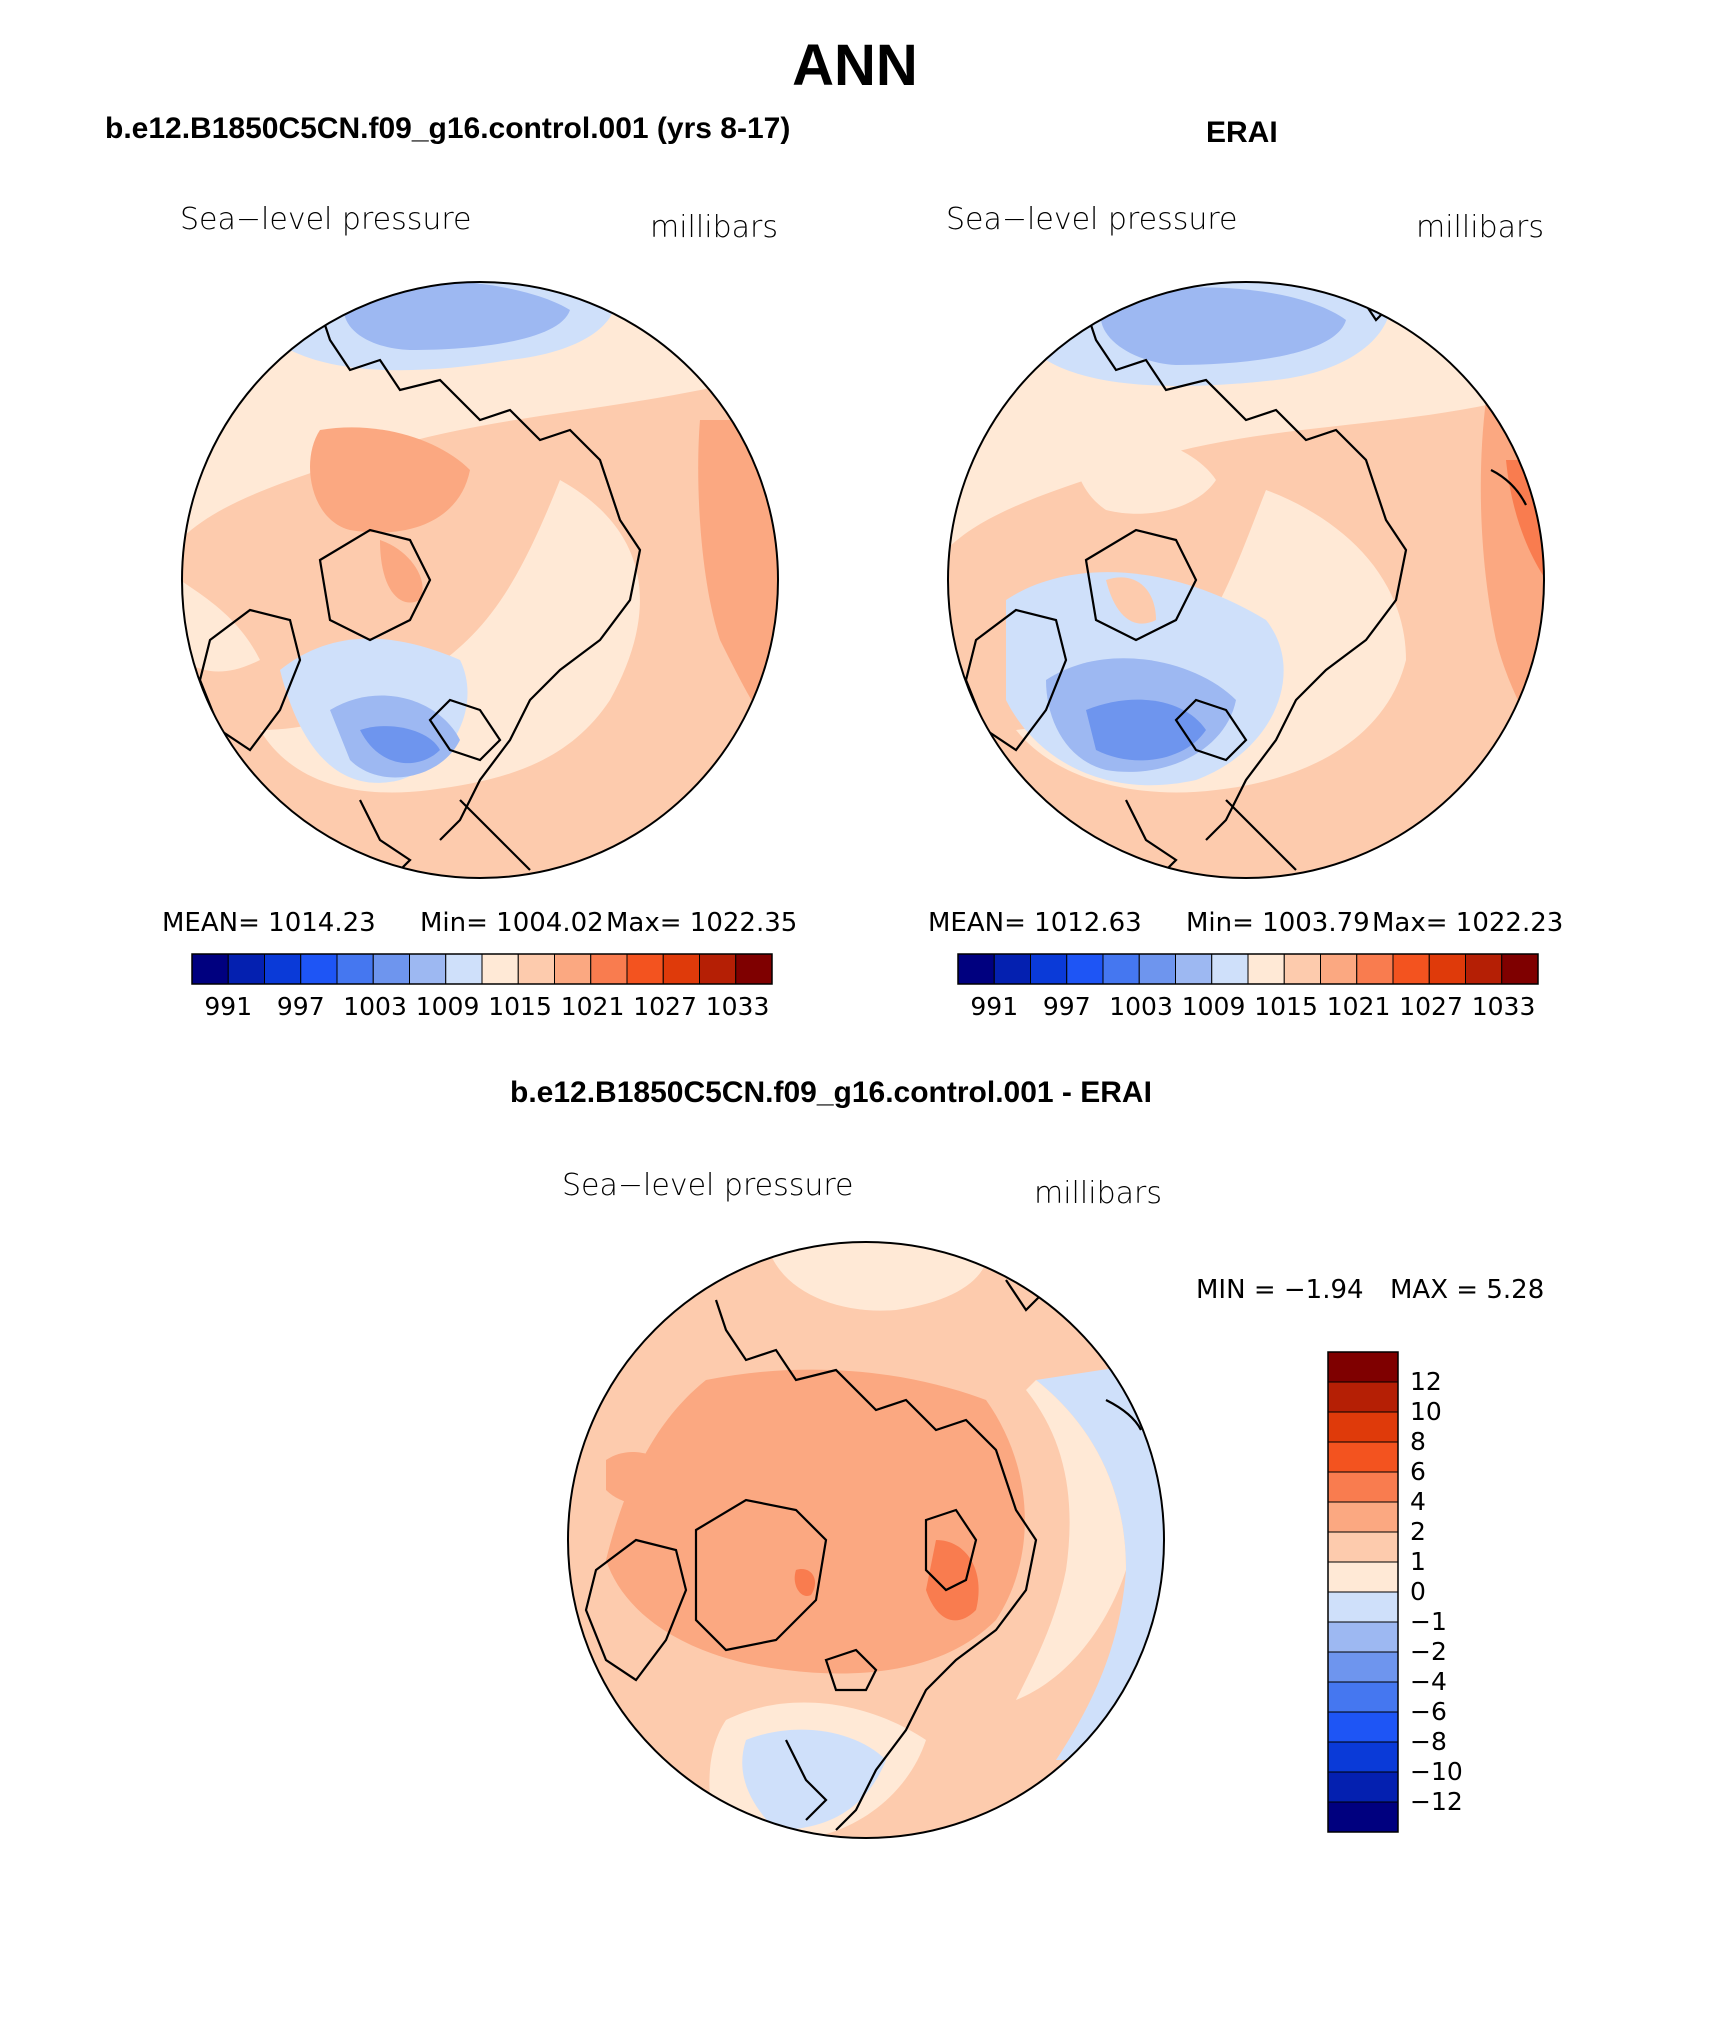 The width and height of the screenshot is (1710, 2041). What do you see at coordinates (1468, 923) in the screenshot?
I see `panel-2-max: Max= 1022.23` at bounding box center [1468, 923].